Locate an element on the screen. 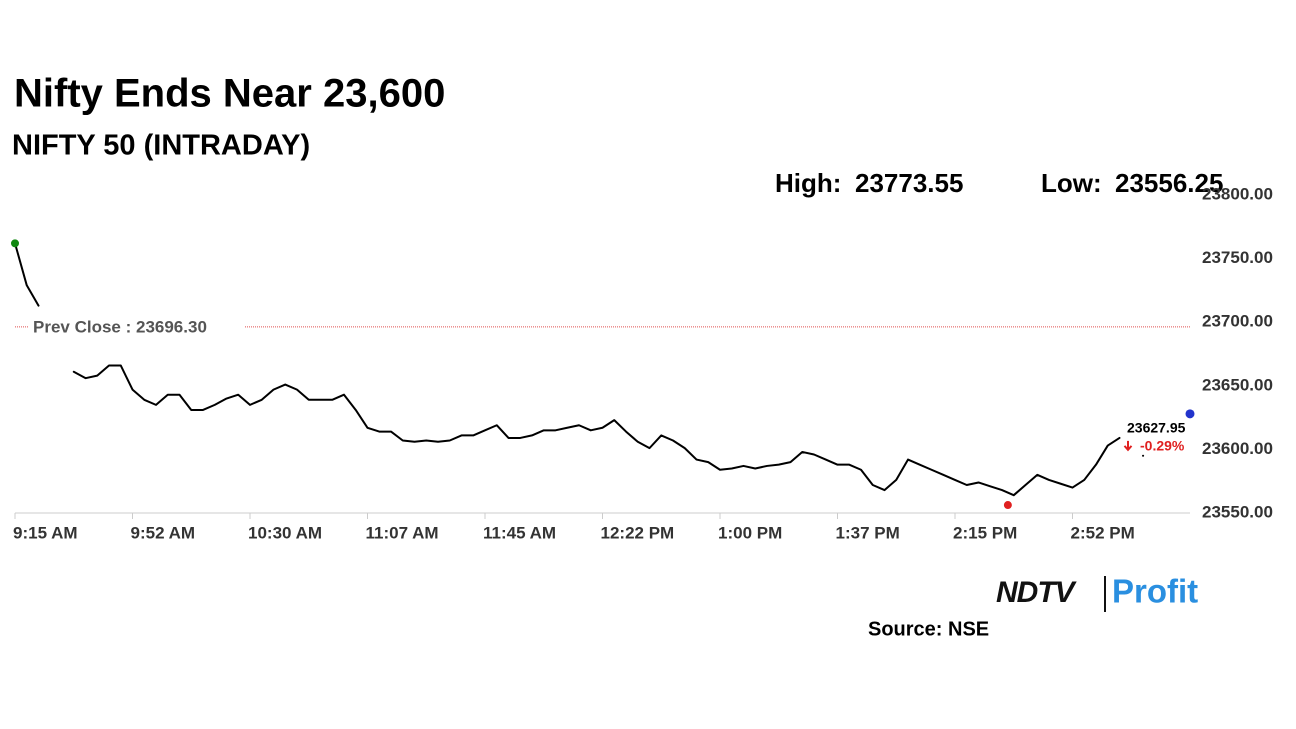 This screenshot has height=729, width=1296. y-tick-label: 23650.00 is located at coordinates (1237, 384).